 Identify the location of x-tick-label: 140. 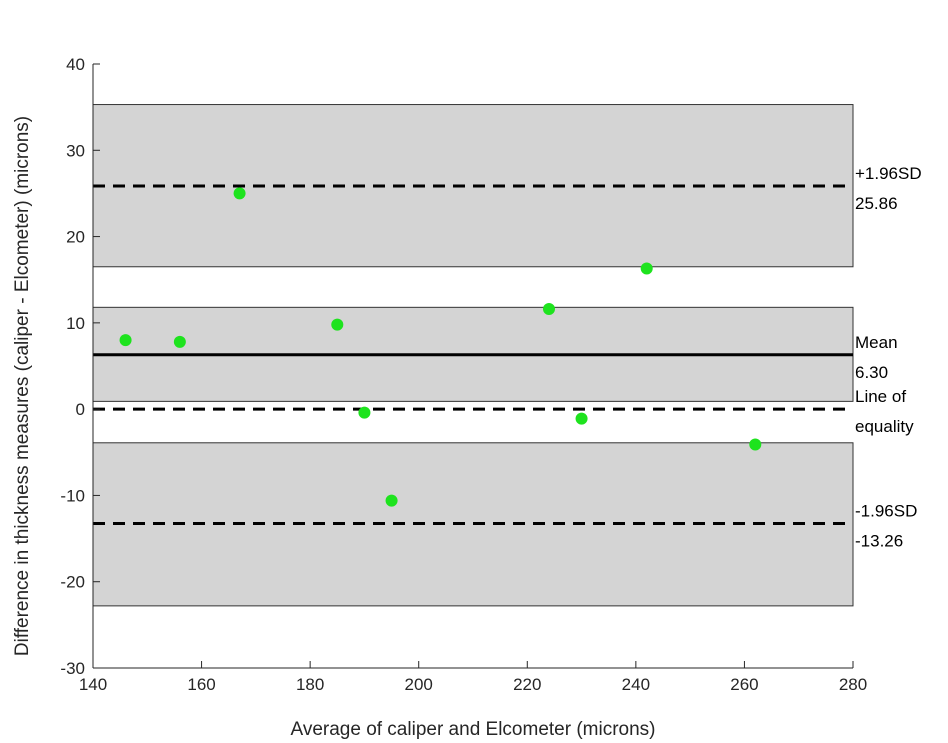
(93, 684).